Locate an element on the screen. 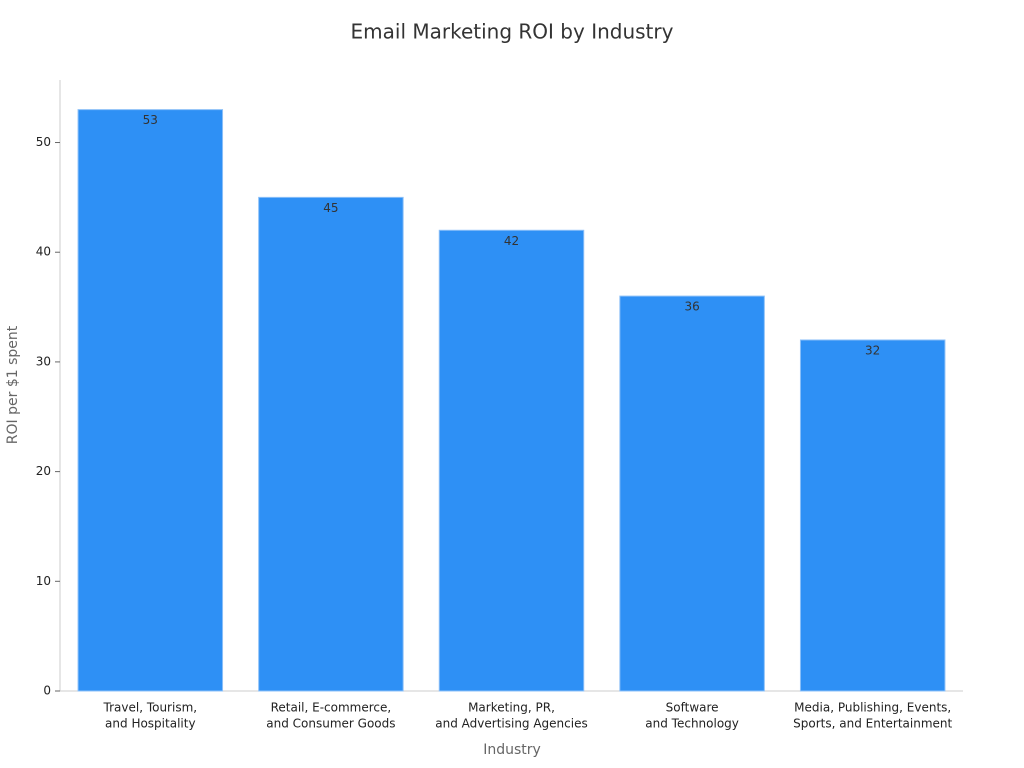 The image size is (1024, 768). chart-title: Email Marketing ROI by Industry is located at coordinates (512, 32).